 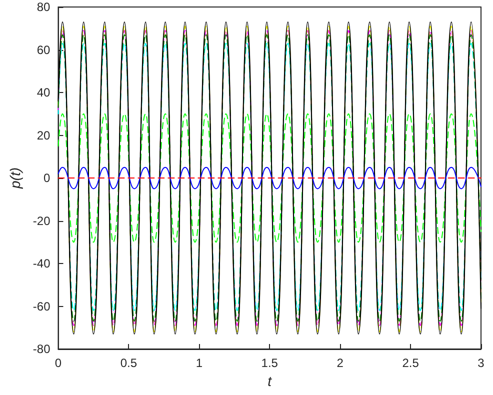 I want to click on x-tick-label: 3, so click(x=481, y=363).